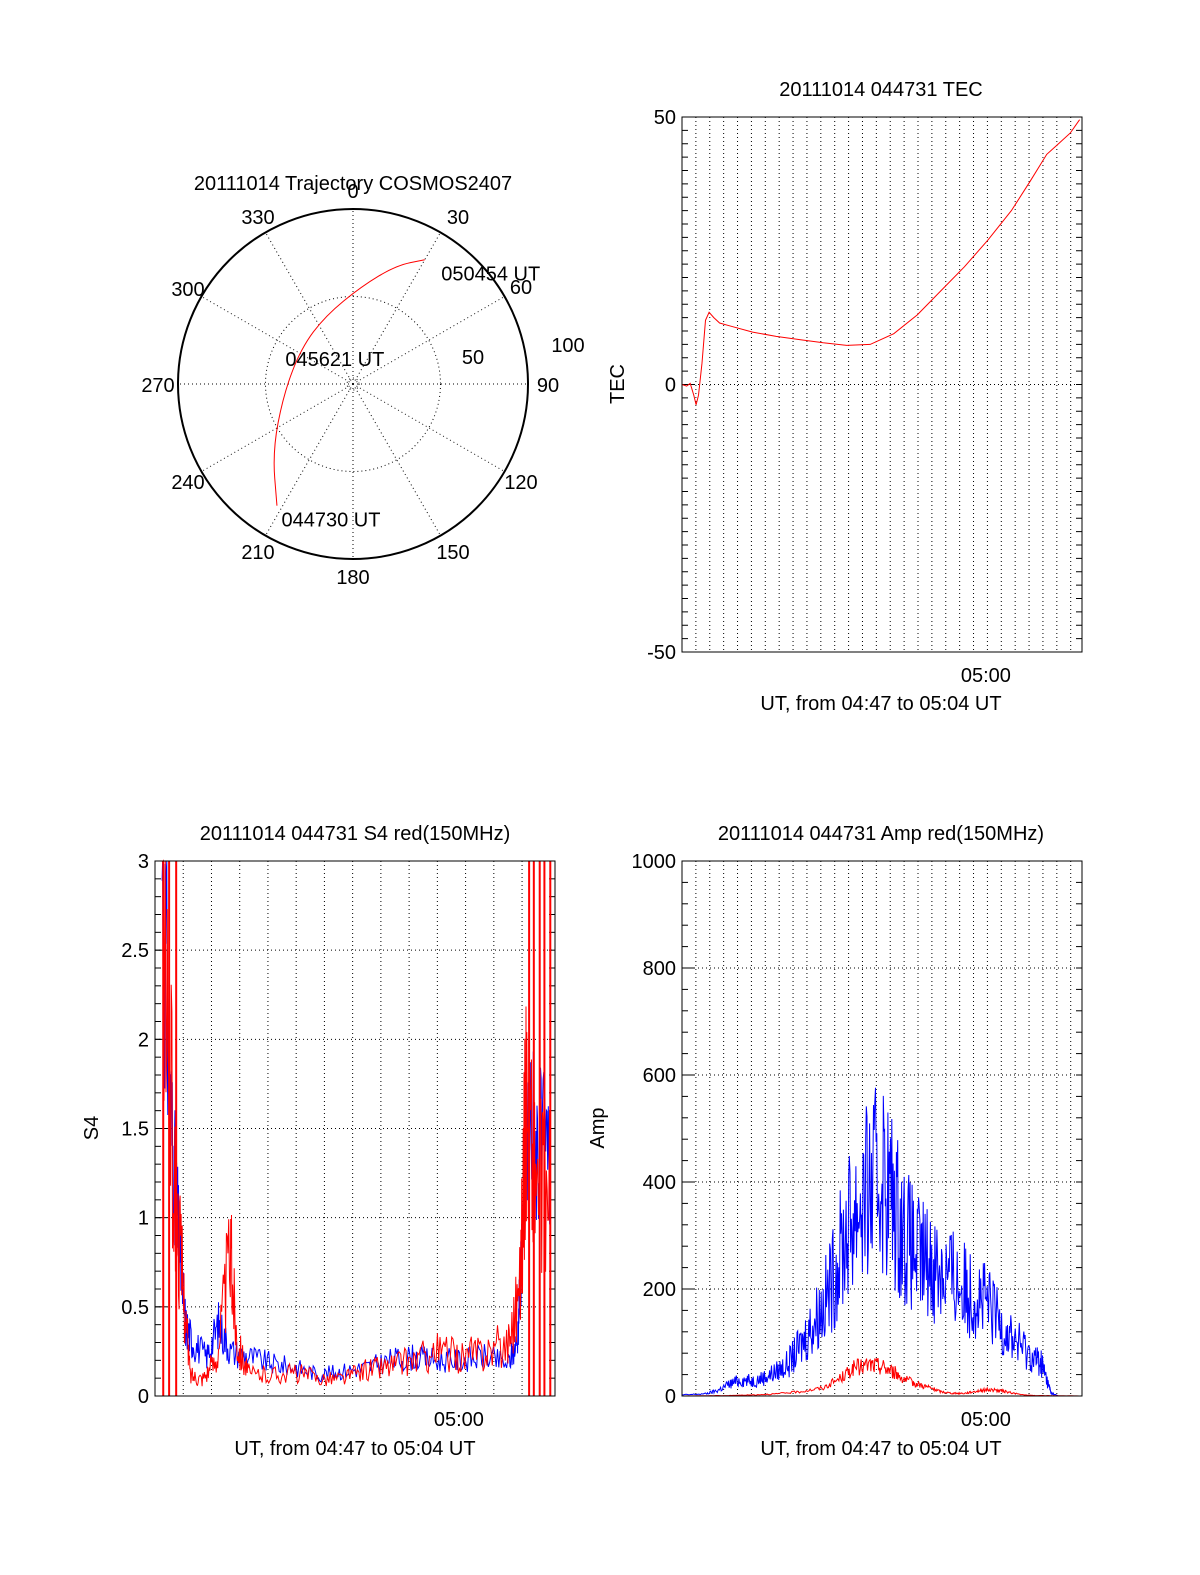 The height and width of the screenshot is (1575, 1200). Describe the element at coordinates (257, 553) in the screenshot. I see `polar-angle-label: 210` at that location.